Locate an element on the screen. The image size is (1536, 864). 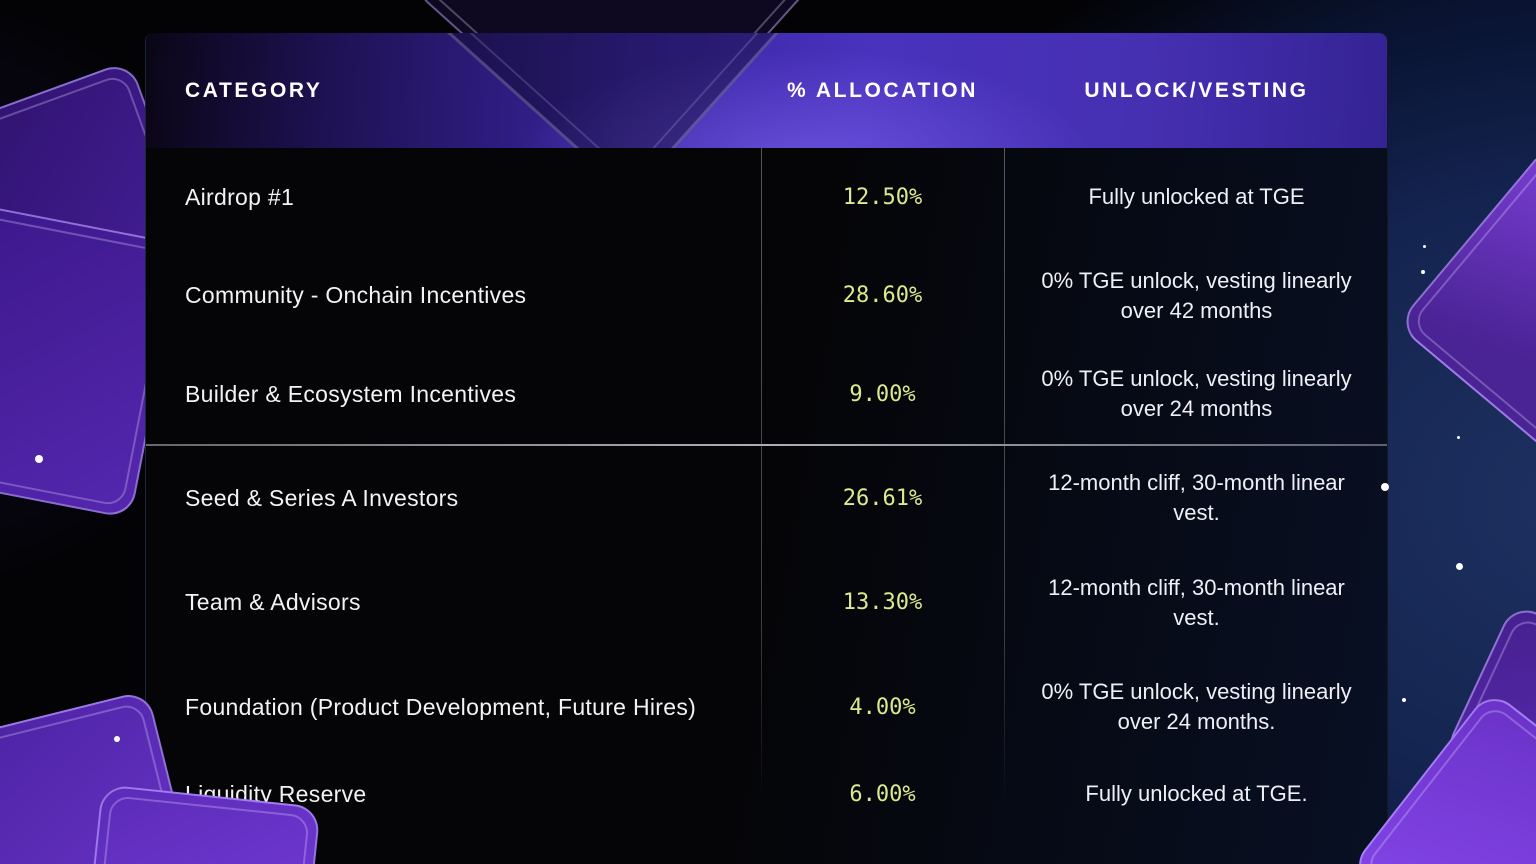
category-cell: Airdrop #1 is located at coordinates (240, 196).